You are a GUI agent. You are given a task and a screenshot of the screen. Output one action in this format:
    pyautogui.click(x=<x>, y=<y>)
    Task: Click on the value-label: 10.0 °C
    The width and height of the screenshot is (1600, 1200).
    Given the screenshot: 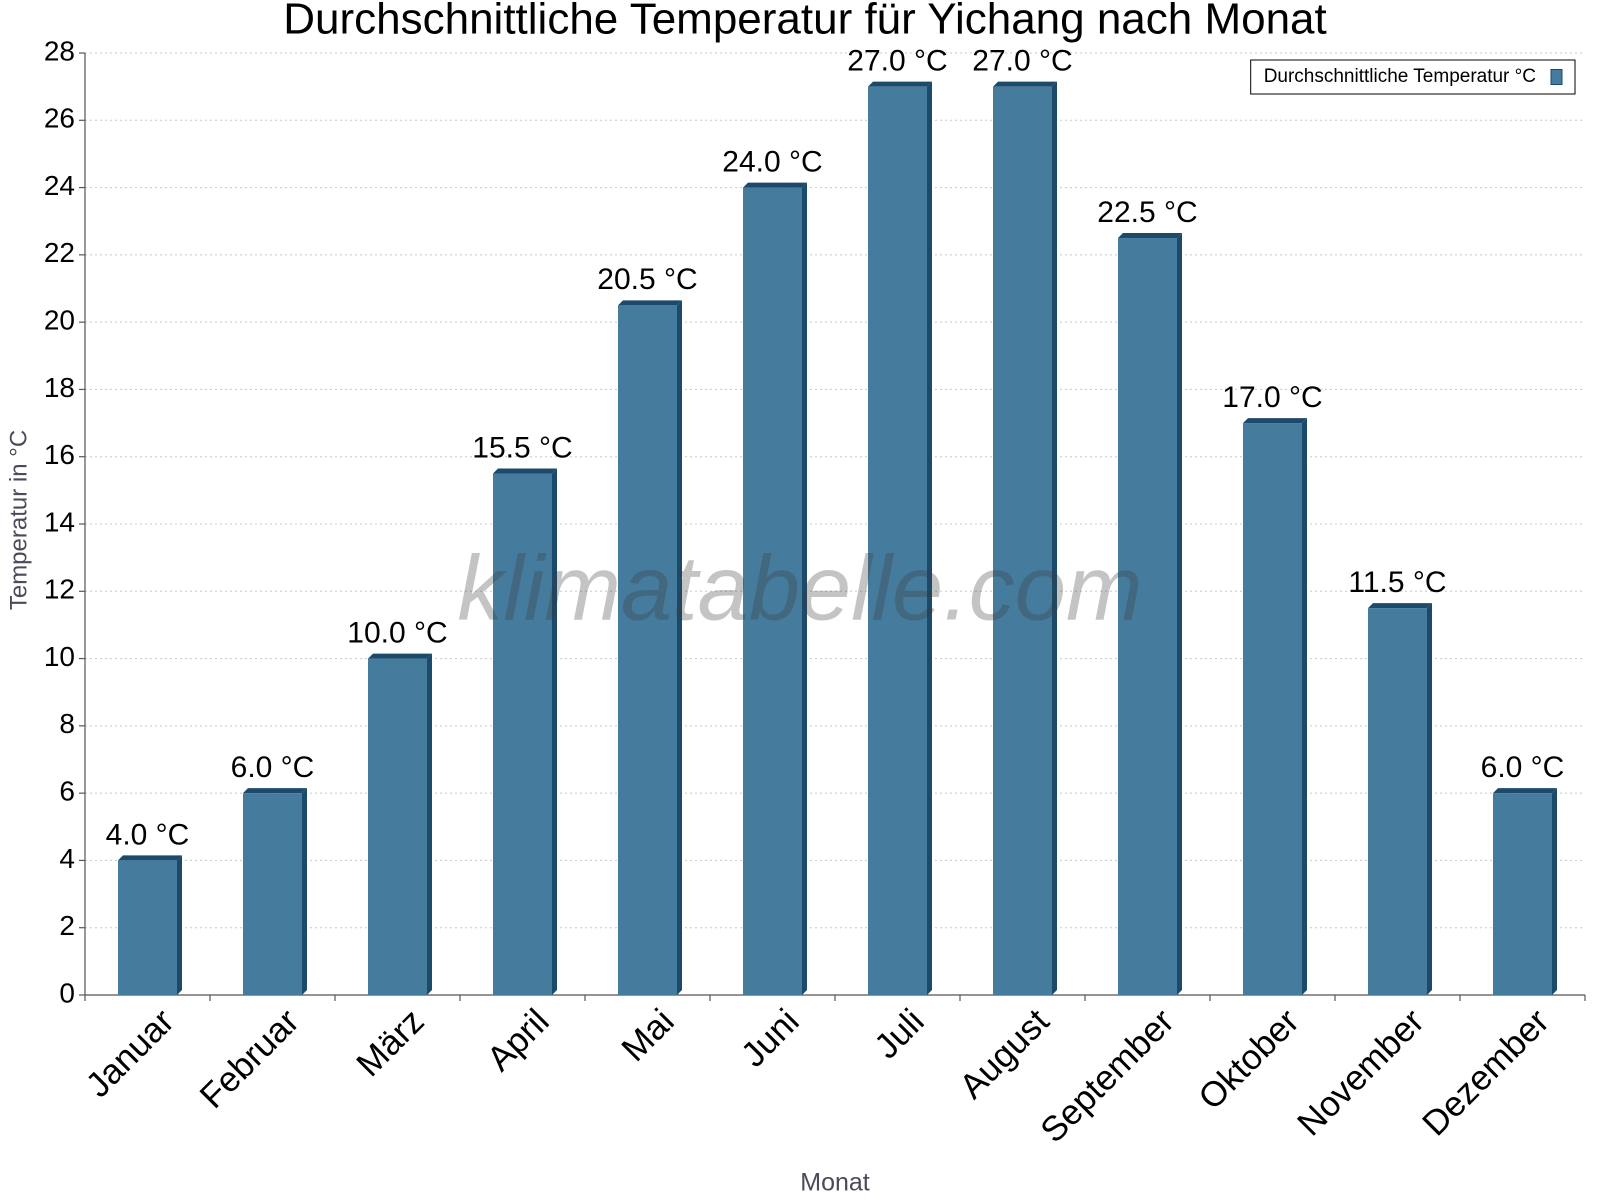 What is the action you would take?
    pyautogui.click(x=397, y=632)
    